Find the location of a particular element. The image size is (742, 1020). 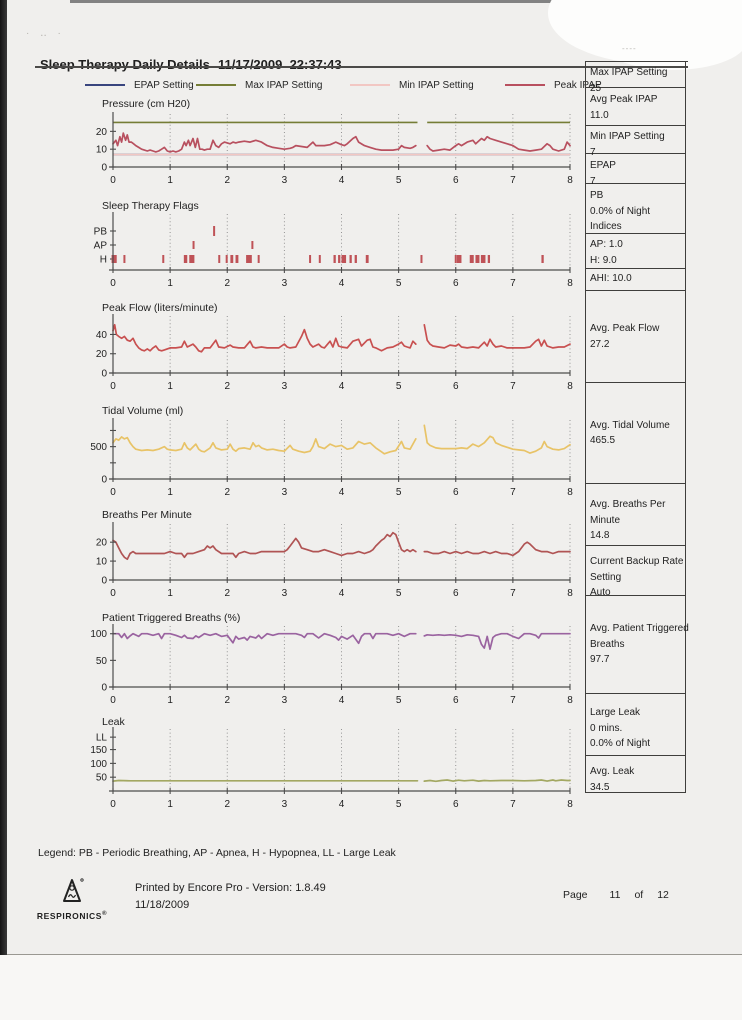

chart-title-leak: Leak is located at coordinates (114, 722).